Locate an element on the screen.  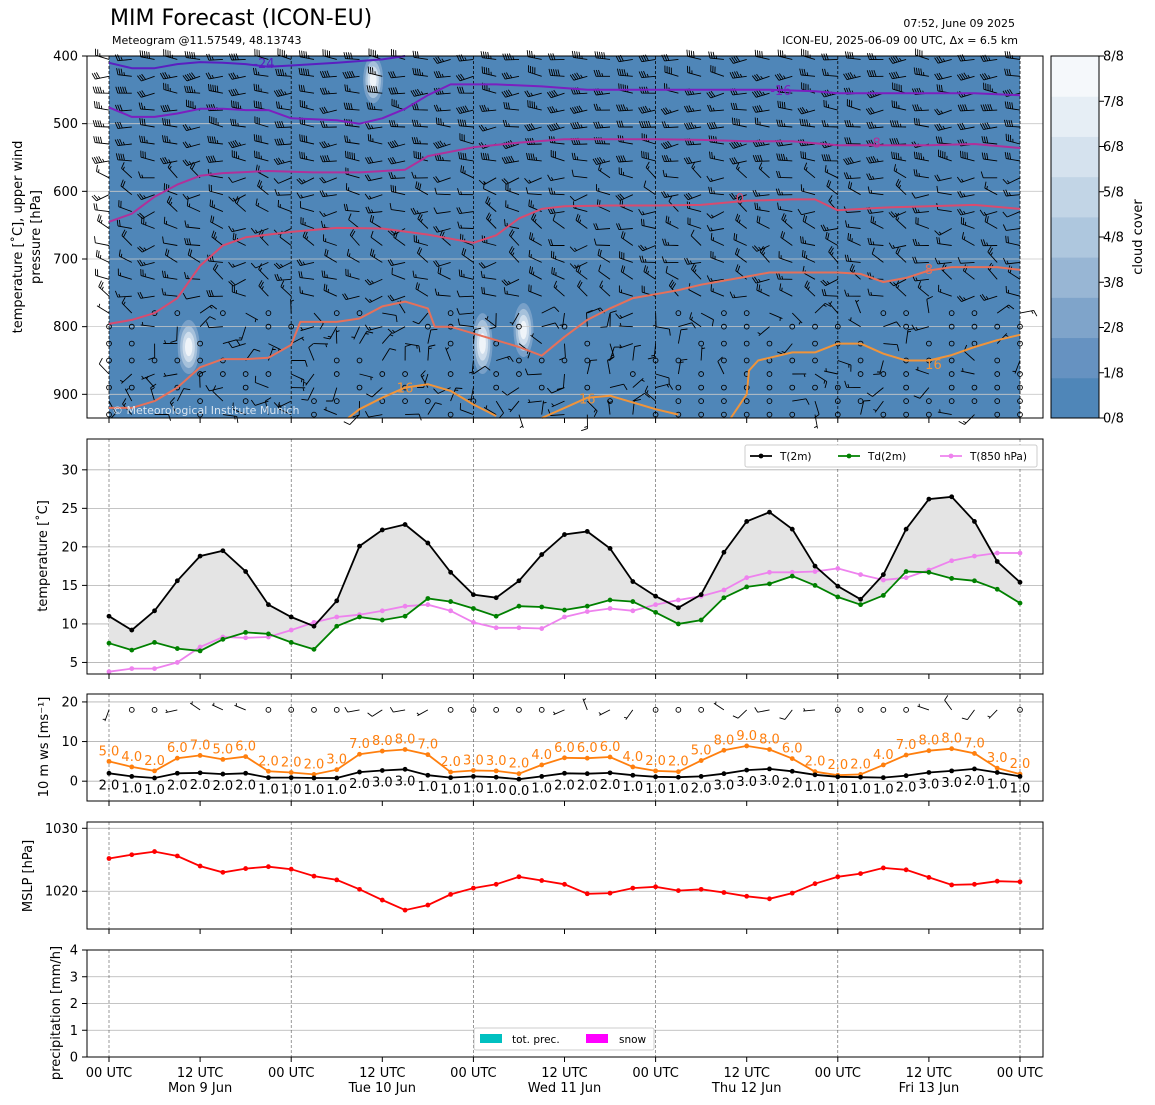
colorbar-tick-label: 6/8 is located at coordinates (1113, 147).